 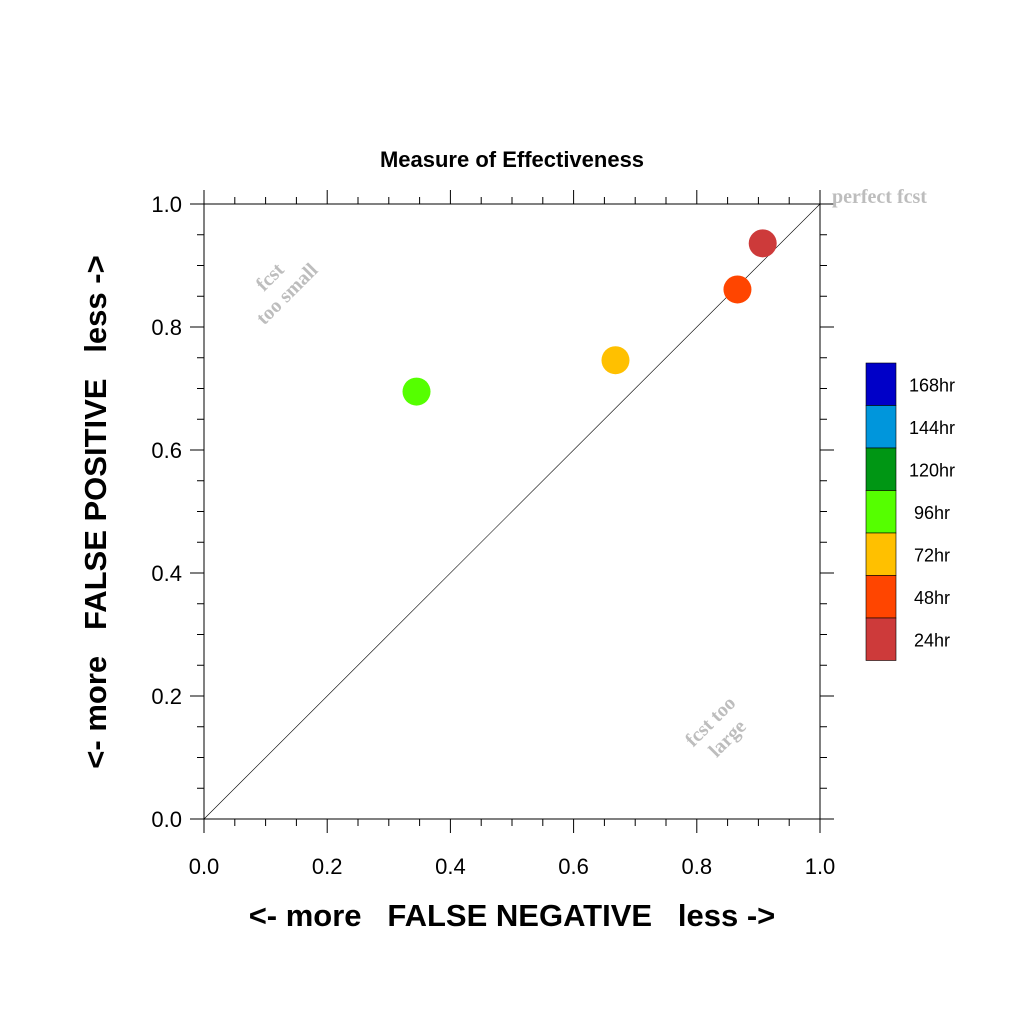 I want to click on data-point-48hr, so click(x=737, y=289).